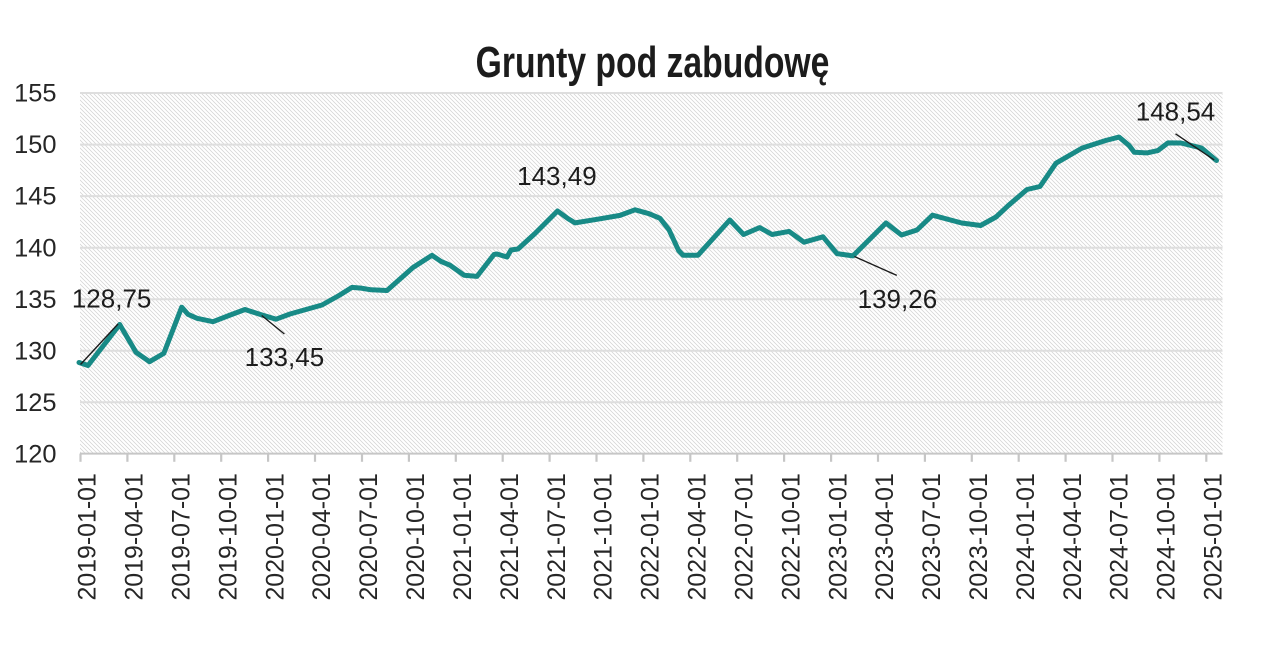  I want to click on svg-text: 2019-04-01, so click(135, 536).